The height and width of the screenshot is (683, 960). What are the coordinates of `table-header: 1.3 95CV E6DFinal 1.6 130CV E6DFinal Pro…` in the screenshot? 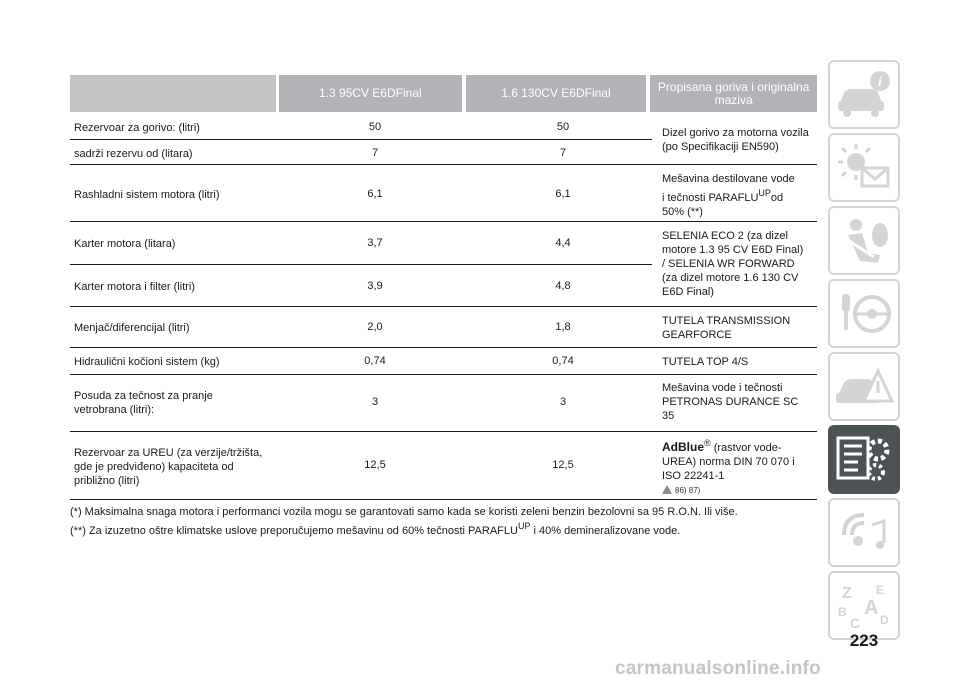 It's located at (546, 93).